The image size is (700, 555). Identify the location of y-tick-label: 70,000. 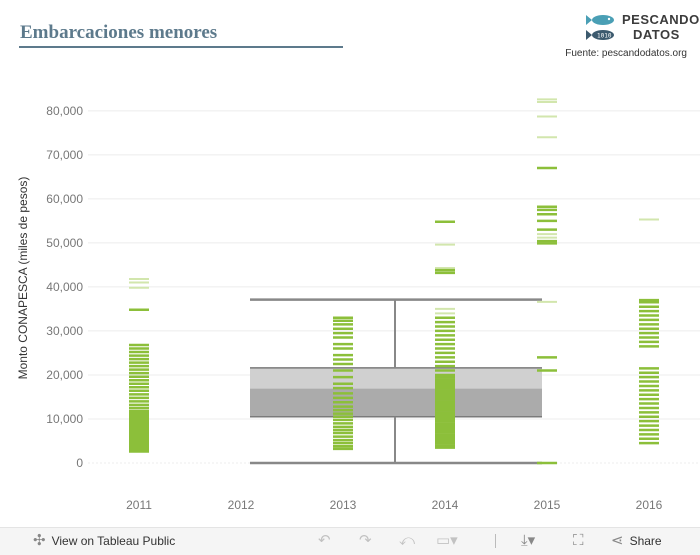
(64, 155).